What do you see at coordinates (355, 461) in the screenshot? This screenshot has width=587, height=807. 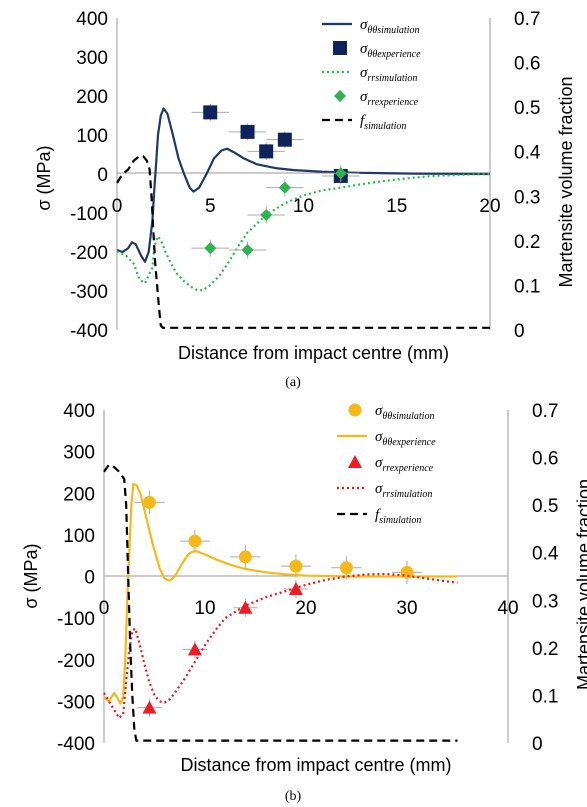 I see `legend-swatch-triangle` at bounding box center [355, 461].